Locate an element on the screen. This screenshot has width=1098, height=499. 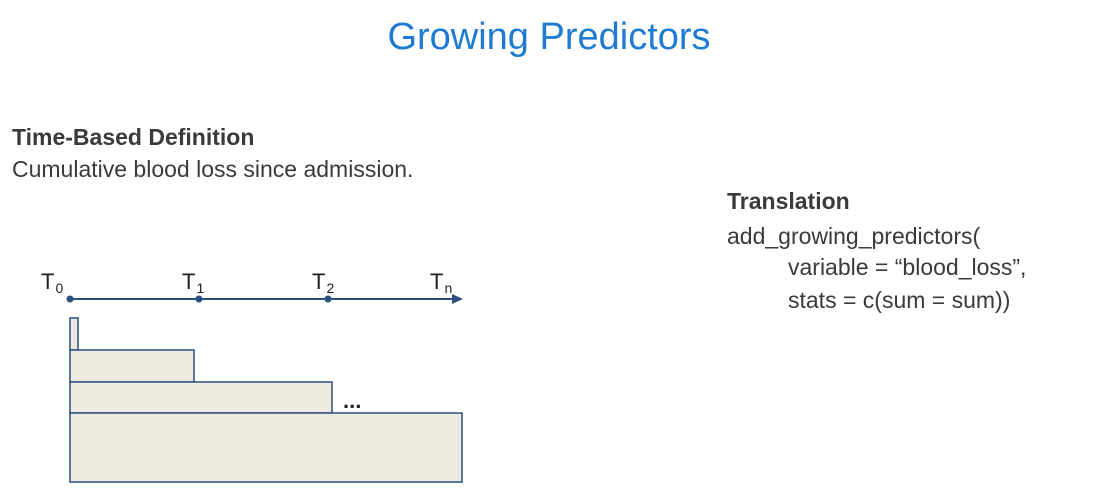
timeline-label-t0: T0 is located at coordinates (52, 282).